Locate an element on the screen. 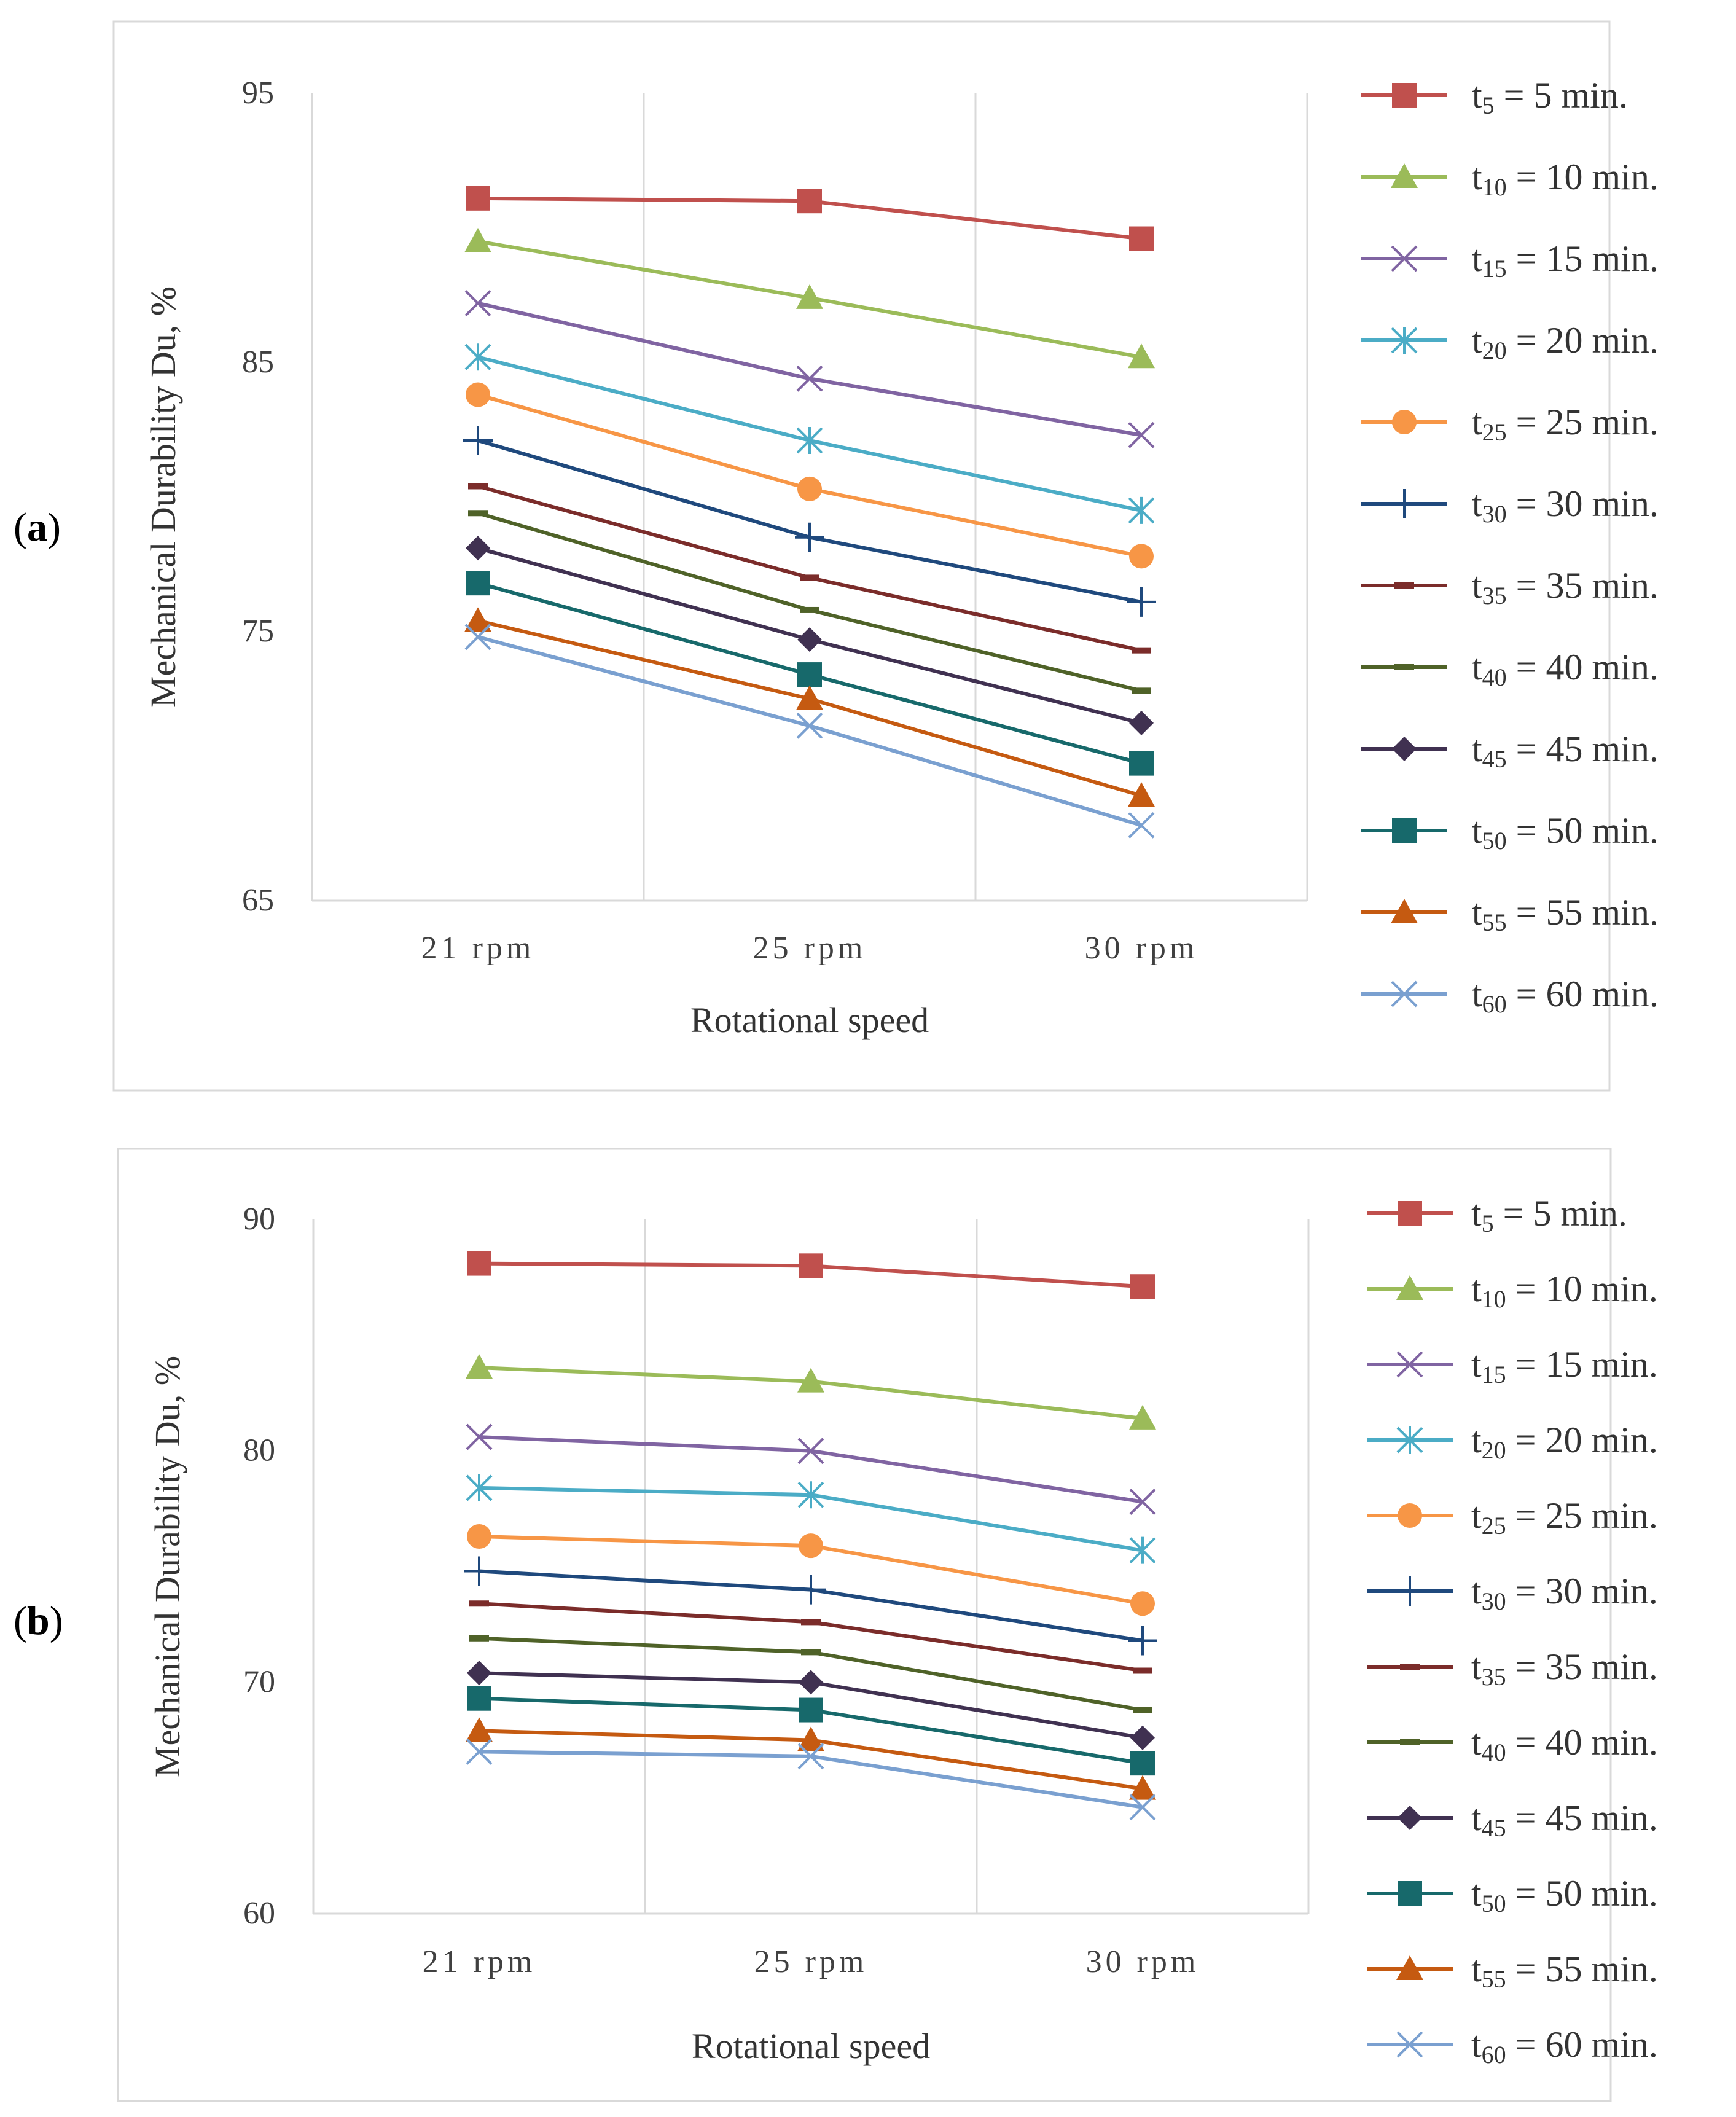  panel-a-label-close: ) is located at coordinates (54, 527).